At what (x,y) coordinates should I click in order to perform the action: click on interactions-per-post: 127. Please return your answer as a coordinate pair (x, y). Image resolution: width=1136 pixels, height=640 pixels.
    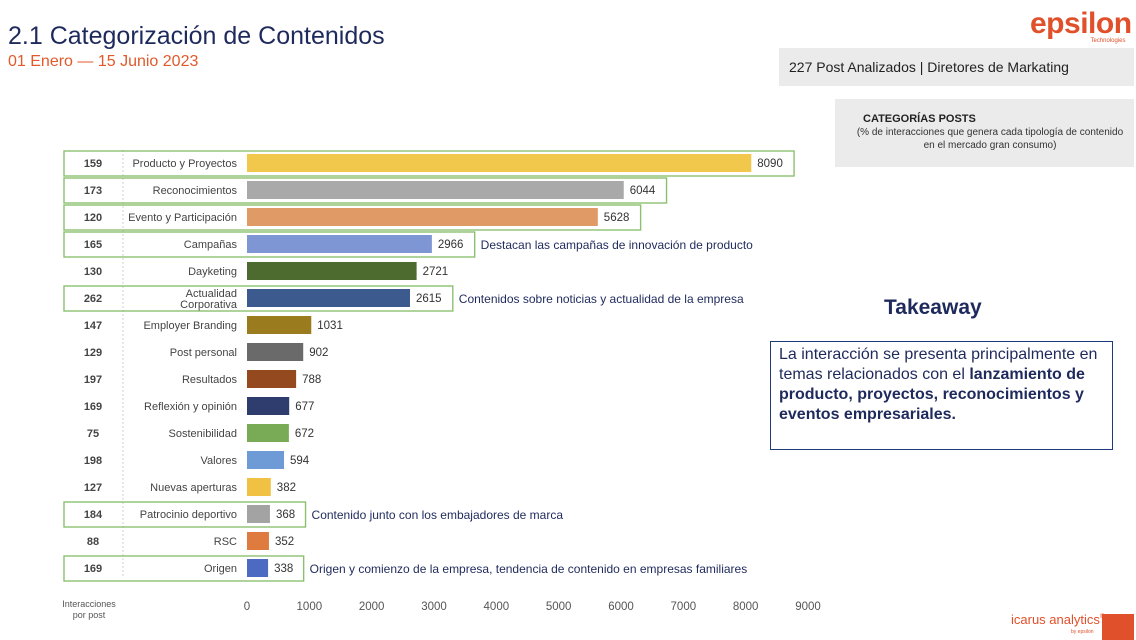
    Looking at the image, I should click on (93, 488).